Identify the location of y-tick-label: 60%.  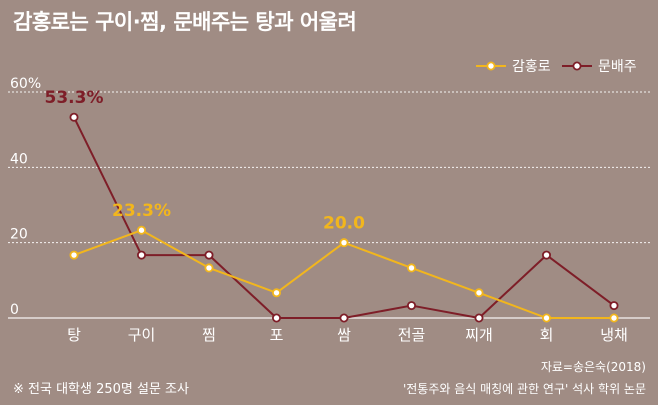
(25, 84).